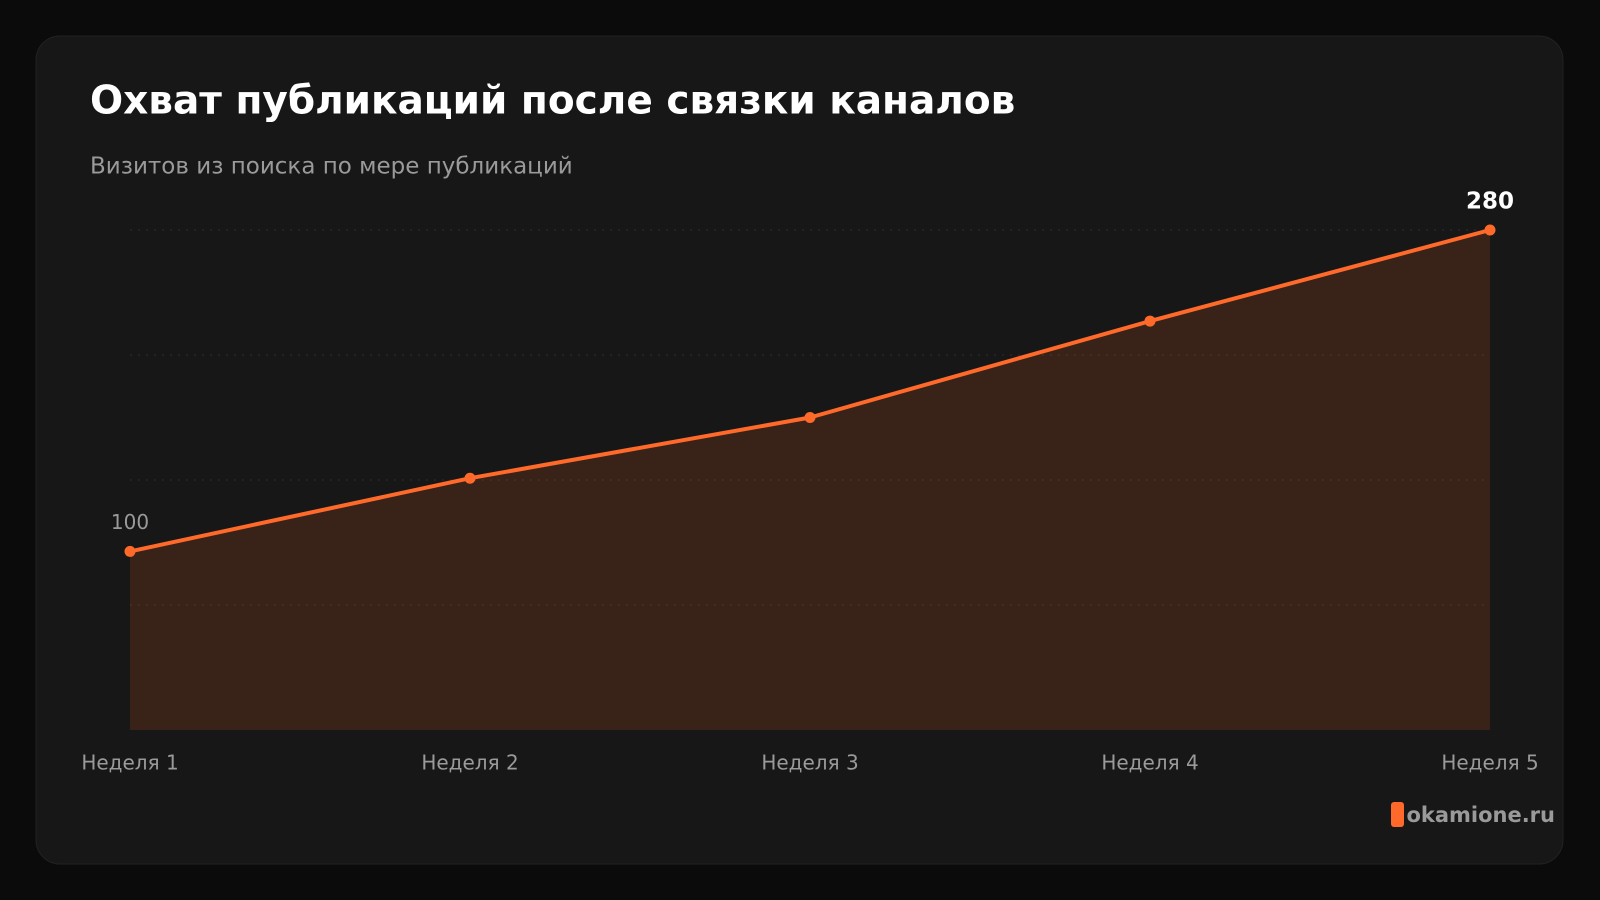  What do you see at coordinates (1397, 814) in the screenshot?
I see `watermark-swatch` at bounding box center [1397, 814].